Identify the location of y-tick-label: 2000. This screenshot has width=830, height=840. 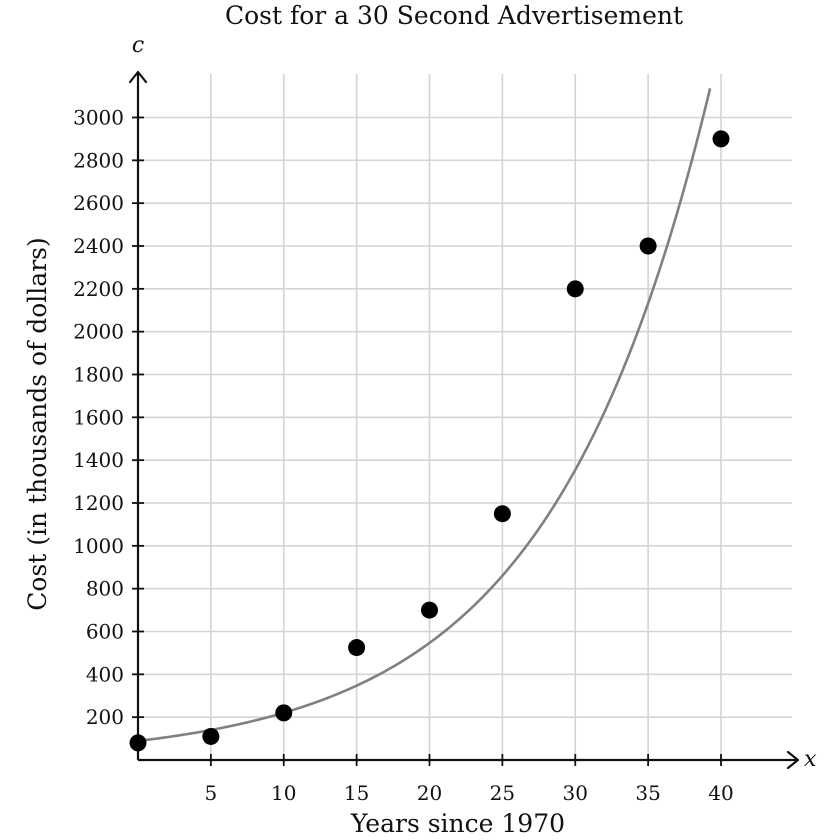
(98, 332).